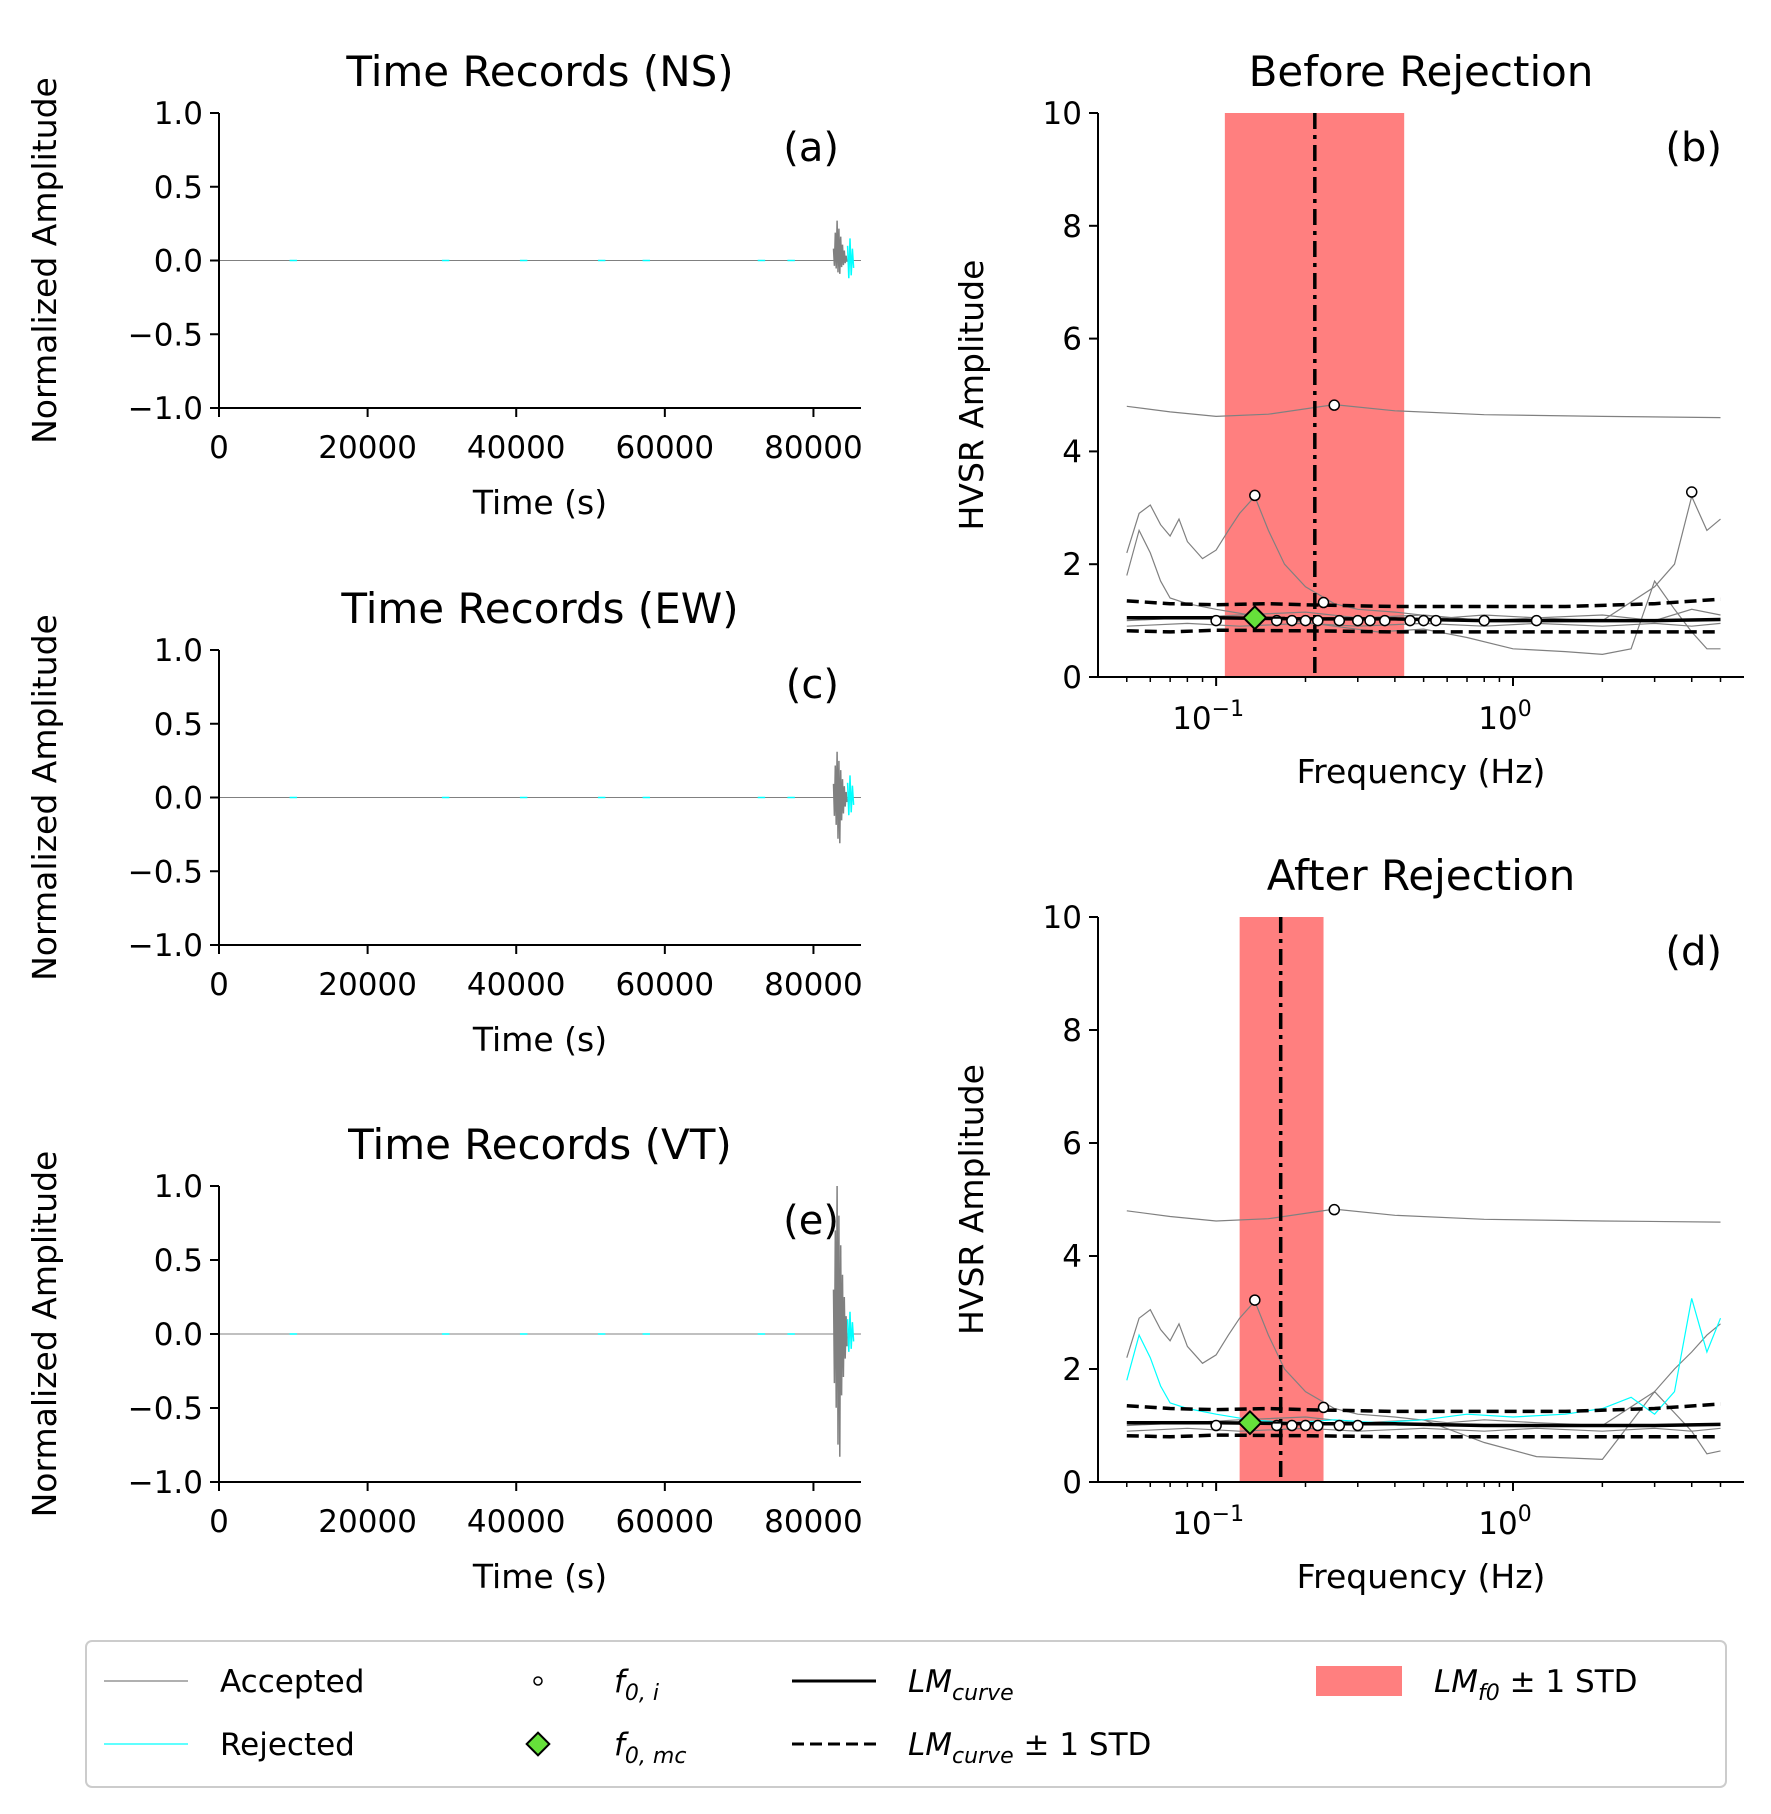  What do you see at coordinates (813, 448) in the screenshot?
I see `x-tick-label: 80000` at bounding box center [813, 448].